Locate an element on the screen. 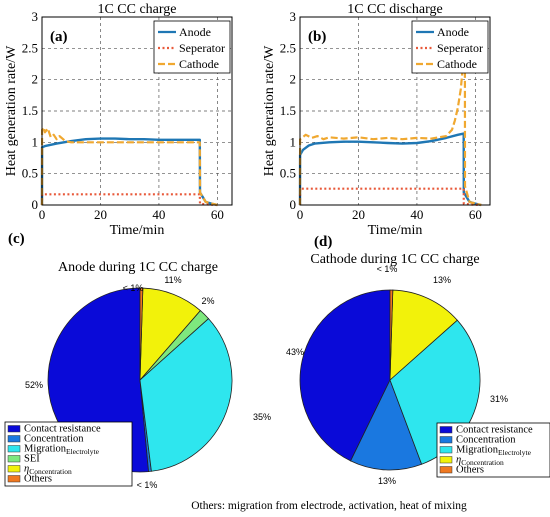  slice-percent-label: 31% is located at coordinates (499, 399).